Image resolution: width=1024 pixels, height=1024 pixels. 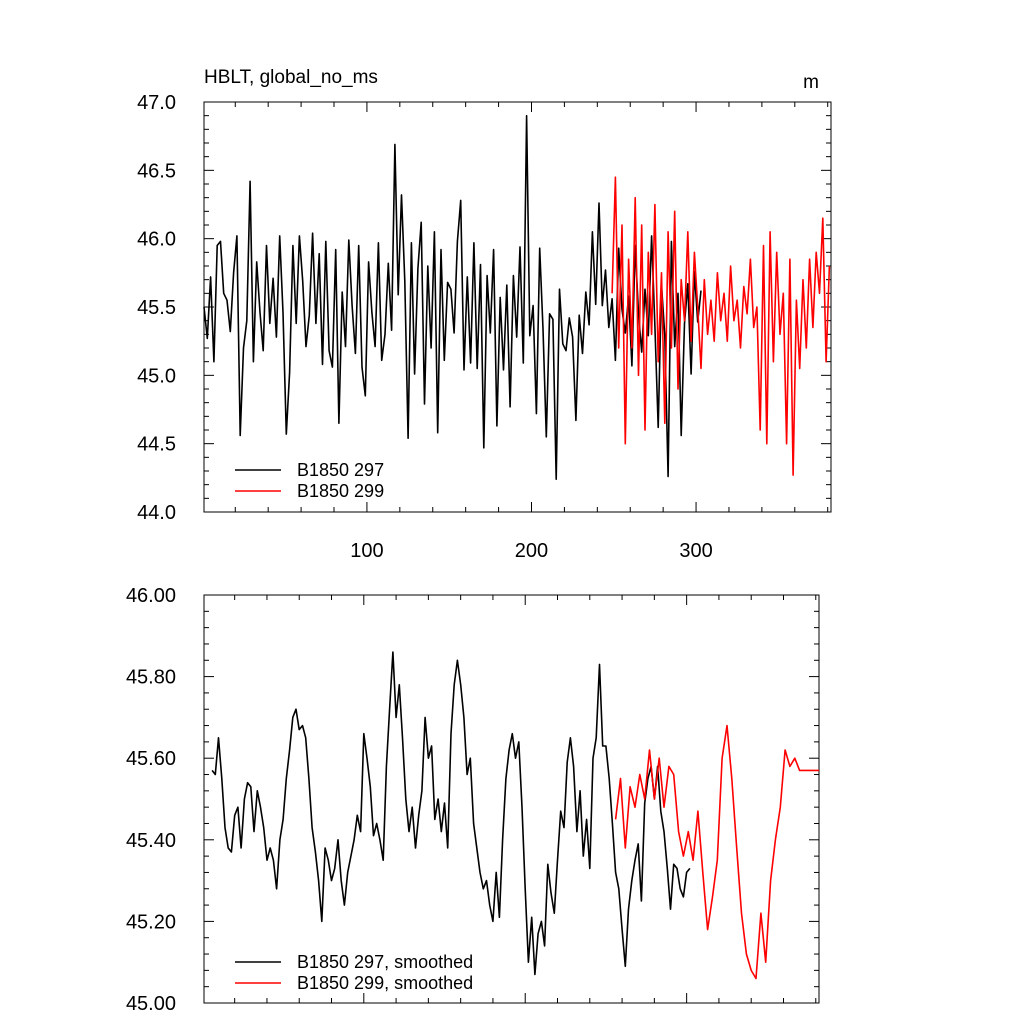 I want to click on y-tick-label: 46.5, so click(x=156, y=171).